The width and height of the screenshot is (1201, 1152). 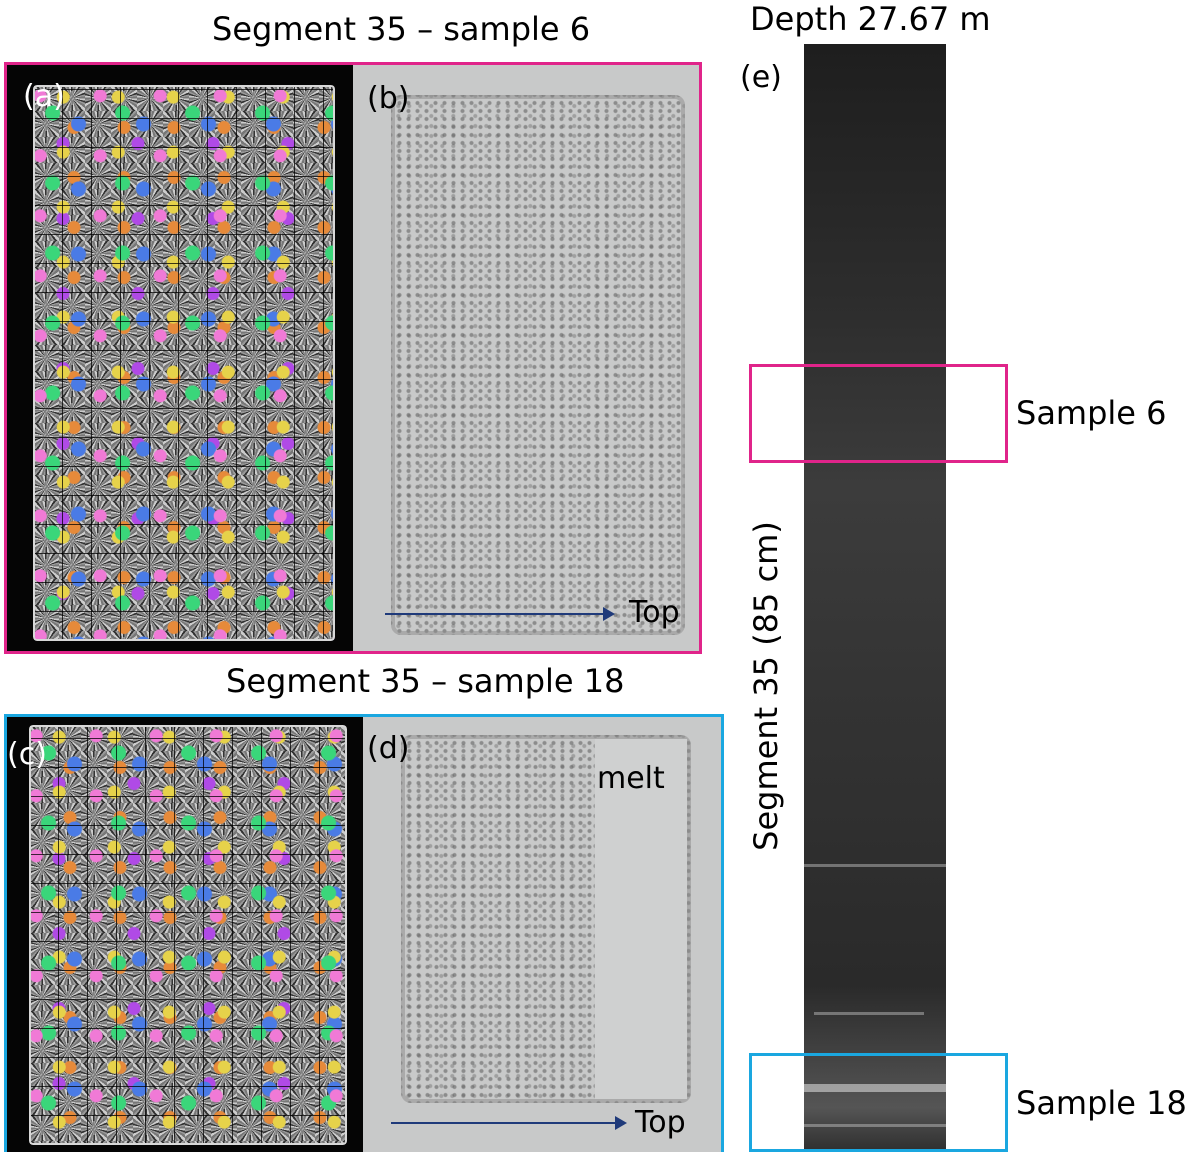 I want to click on panel-label-e: (e), so click(x=761, y=77).